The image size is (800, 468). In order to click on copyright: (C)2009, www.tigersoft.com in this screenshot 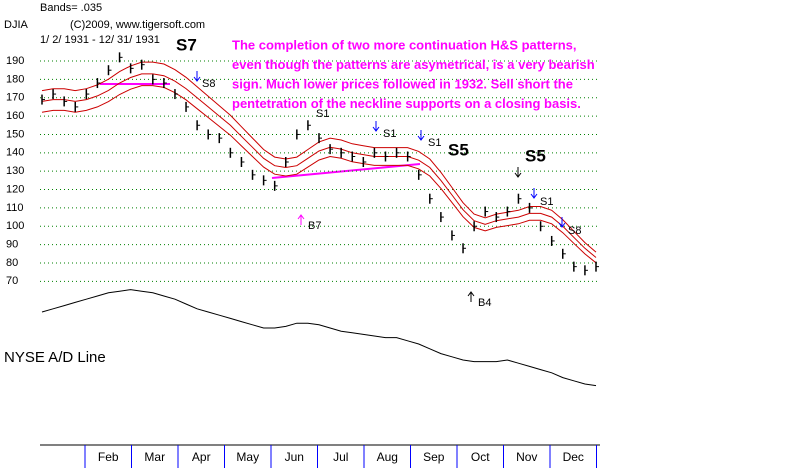, I will do `click(137, 25)`.